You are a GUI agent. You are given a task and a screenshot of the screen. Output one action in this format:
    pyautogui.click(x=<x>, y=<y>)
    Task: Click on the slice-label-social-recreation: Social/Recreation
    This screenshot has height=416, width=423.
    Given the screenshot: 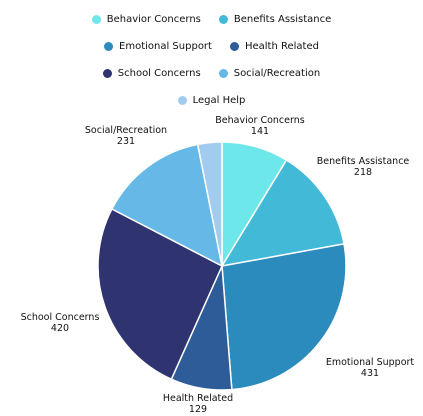 What is the action you would take?
    pyautogui.click(x=126, y=130)
    